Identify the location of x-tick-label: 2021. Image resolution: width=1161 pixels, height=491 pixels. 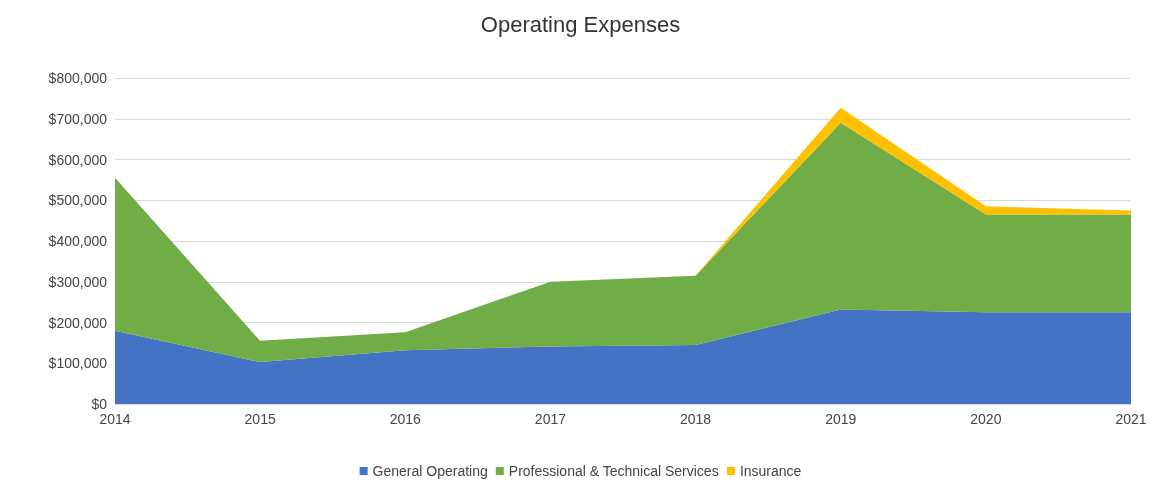
(1131, 419).